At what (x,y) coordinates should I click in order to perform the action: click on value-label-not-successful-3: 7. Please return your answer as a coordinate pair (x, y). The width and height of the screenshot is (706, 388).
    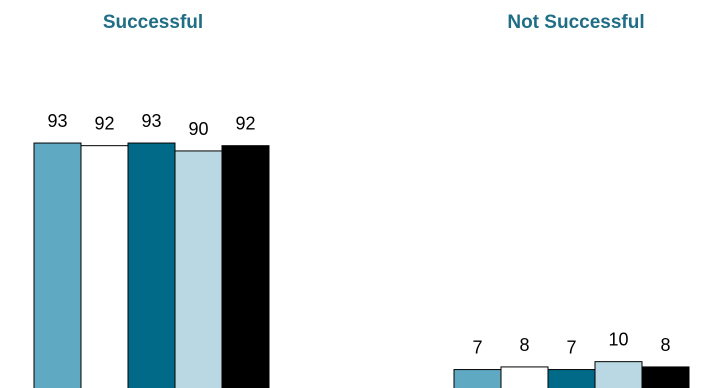
    Looking at the image, I should click on (571, 348).